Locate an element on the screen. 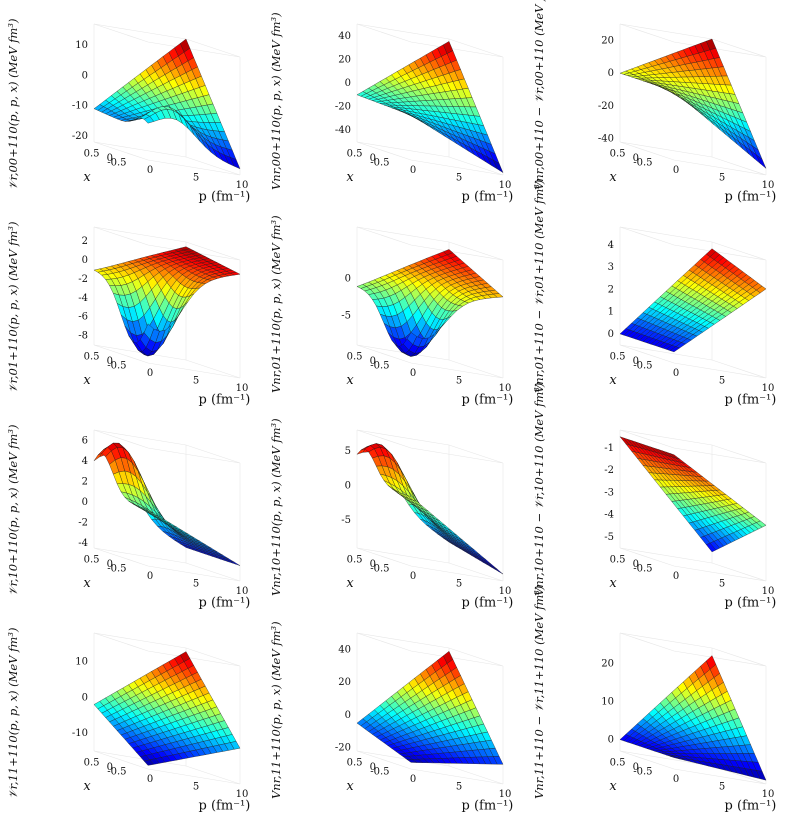 This screenshot has height=813, width=789. z-tick-label: -10 is located at coordinates (80, 106).